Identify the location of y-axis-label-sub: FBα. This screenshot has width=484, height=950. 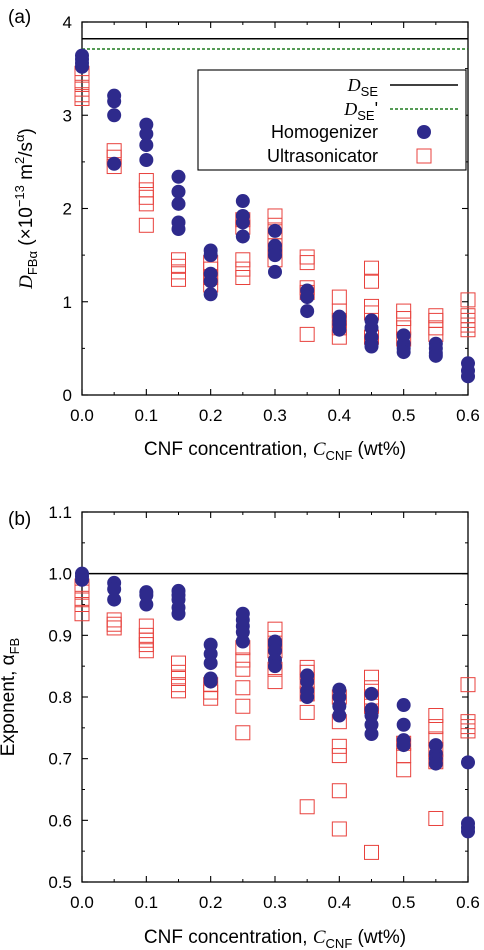
(32, 263).